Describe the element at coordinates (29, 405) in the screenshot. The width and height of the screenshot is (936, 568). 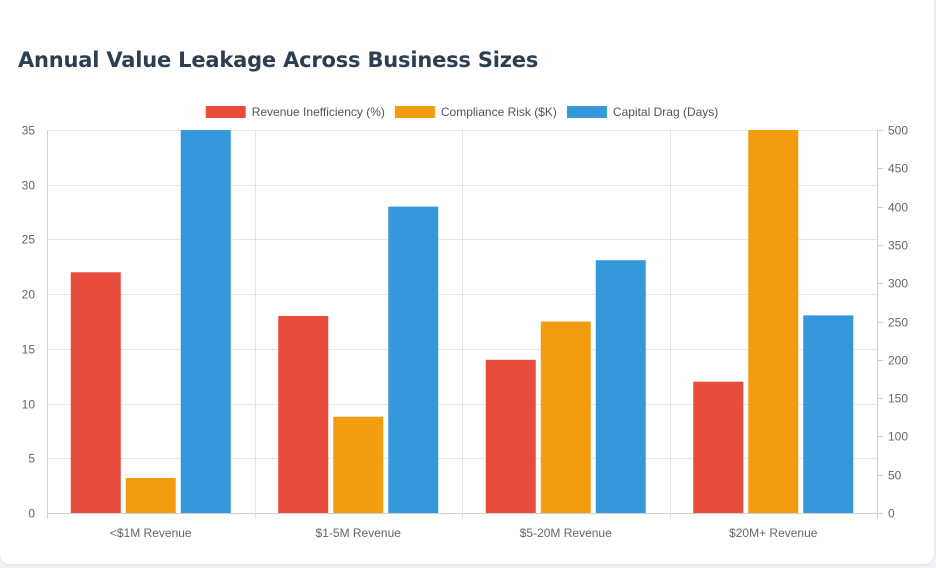
I see `y-left-tick-label: 10` at that location.